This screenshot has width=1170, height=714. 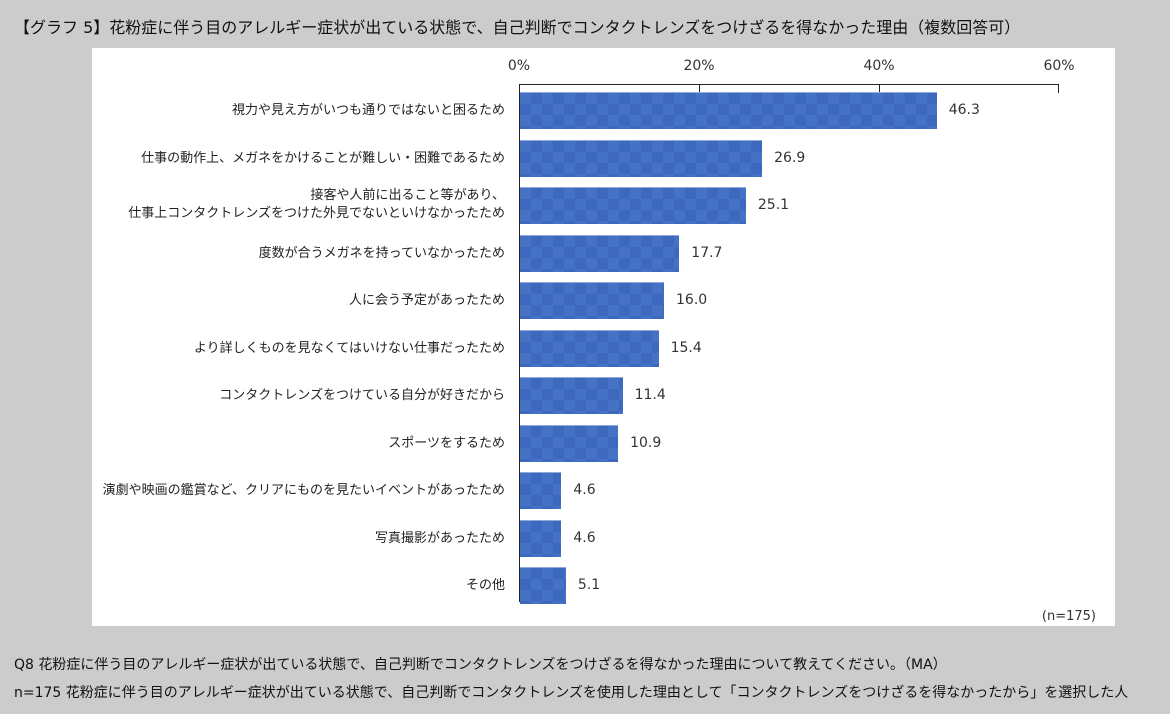 I want to click on category-label-line-2: 仕事上コンタクトレンズをつけた外見でないといけなかったため, so click(x=316, y=213).